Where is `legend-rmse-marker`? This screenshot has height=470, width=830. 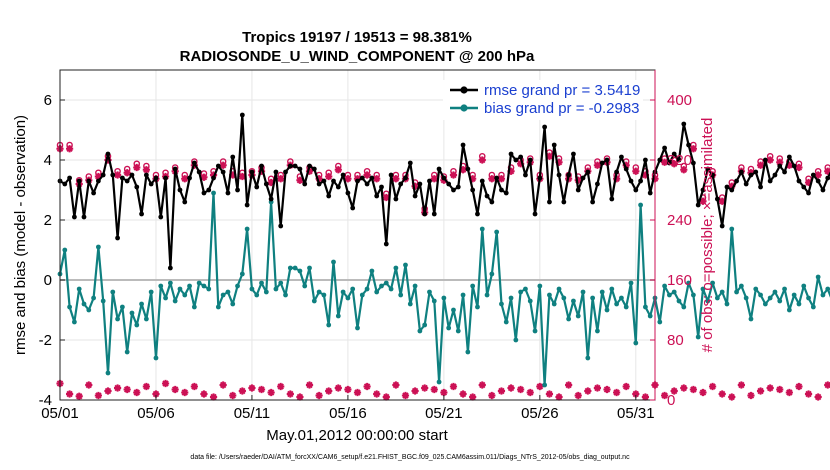
legend-rmse-marker is located at coordinates (464, 90).